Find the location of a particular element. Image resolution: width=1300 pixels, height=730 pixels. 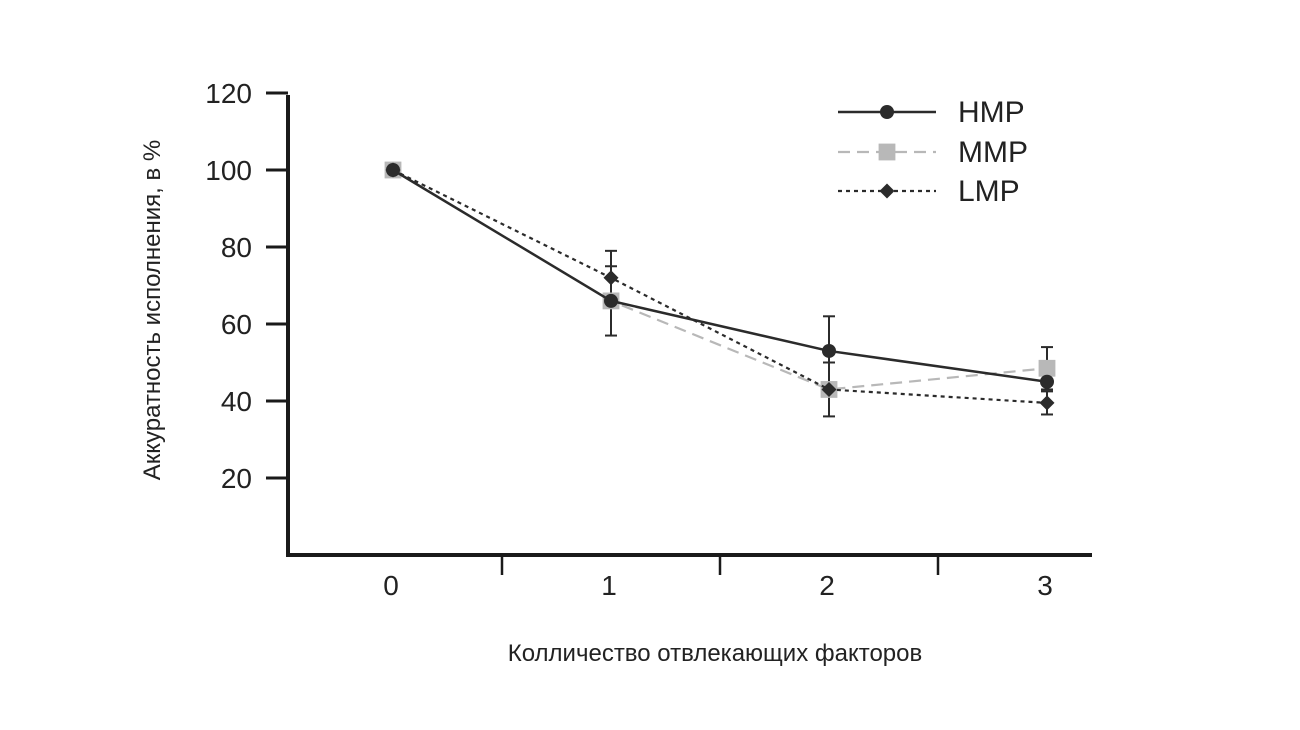

y-axis-title: Аккуратность исполнения, в % is located at coordinates (152, 310).